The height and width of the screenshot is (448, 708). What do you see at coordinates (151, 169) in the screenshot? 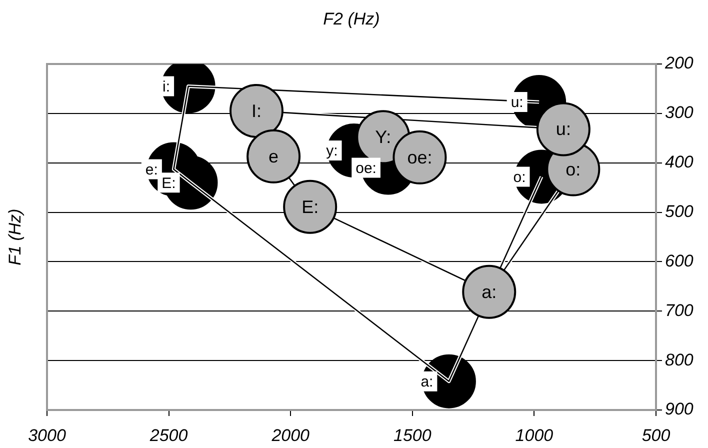
I see `data-label: e:` at bounding box center [151, 169].